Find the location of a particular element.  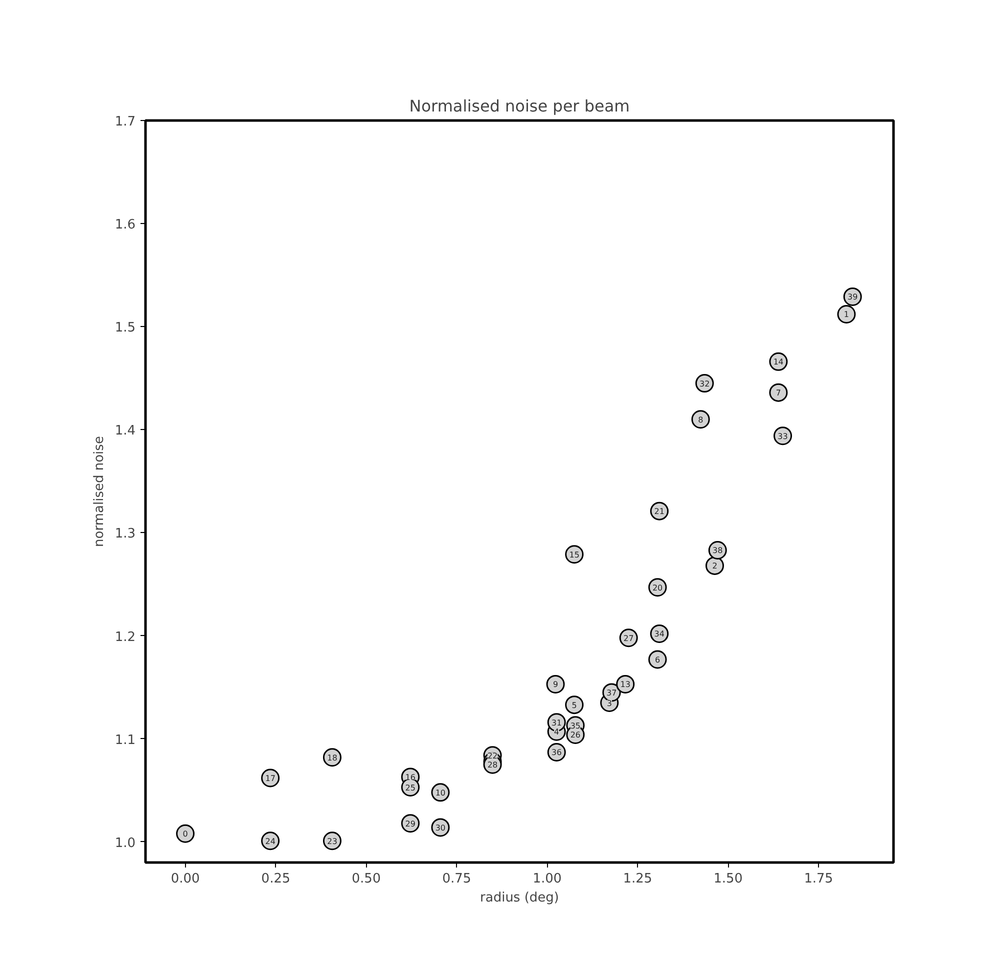

annotation: 21 is located at coordinates (659, 511).